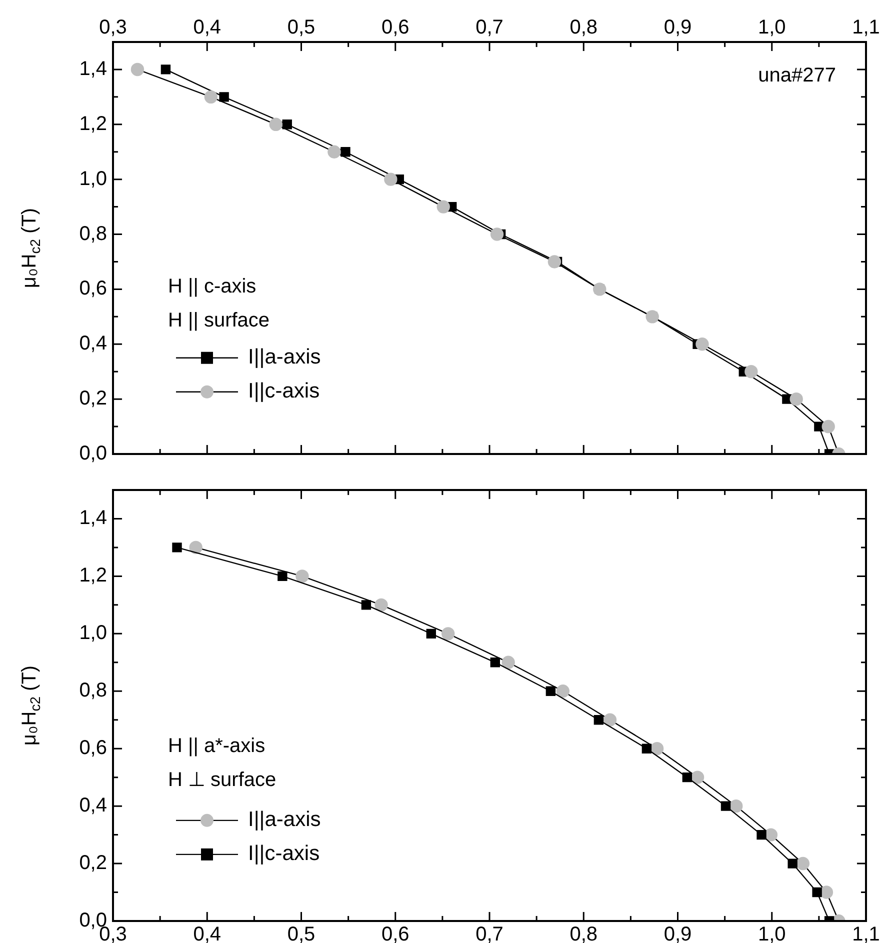  What do you see at coordinates (219, 321) in the screenshot?
I see `annotation: H || surface` at bounding box center [219, 321].